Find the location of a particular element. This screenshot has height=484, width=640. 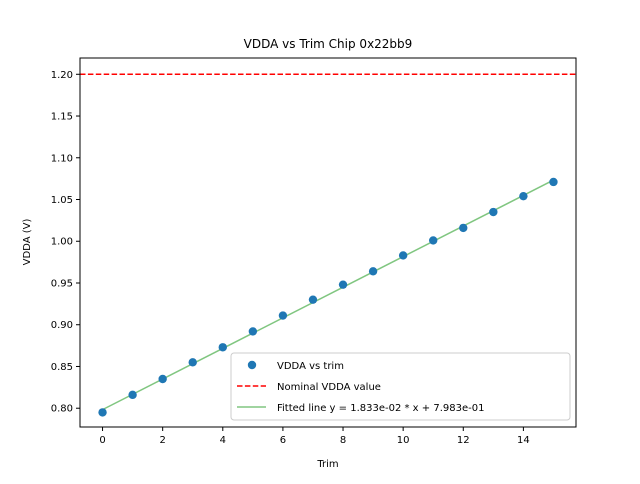

x-axis-label: Trim is located at coordinates (327, 464).